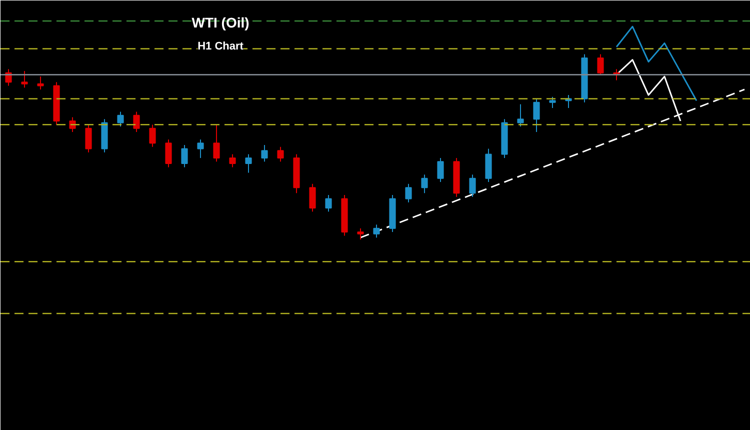  I want to click on chart-subtitle: H1 Chart, so click(221, 46).